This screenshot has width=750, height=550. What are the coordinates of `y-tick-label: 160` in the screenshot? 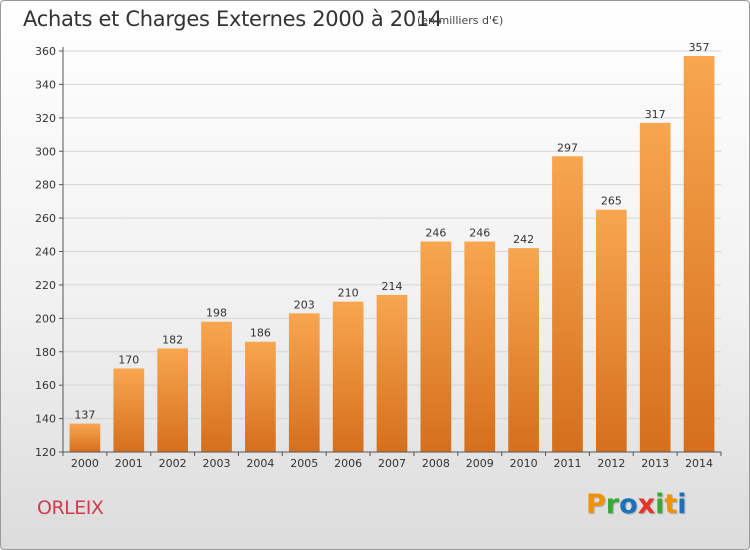 It's located at (45, 385).